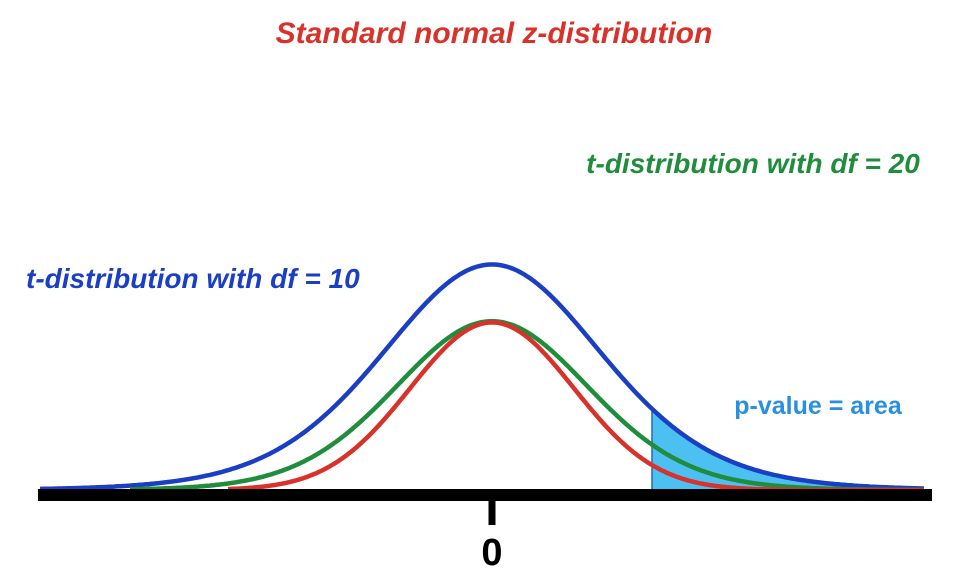 This screenshot has height=584, width=963. Describe the element at coordinates (818, 406) in the screenshot. I see `p-value-label: p-value = area` at that location.